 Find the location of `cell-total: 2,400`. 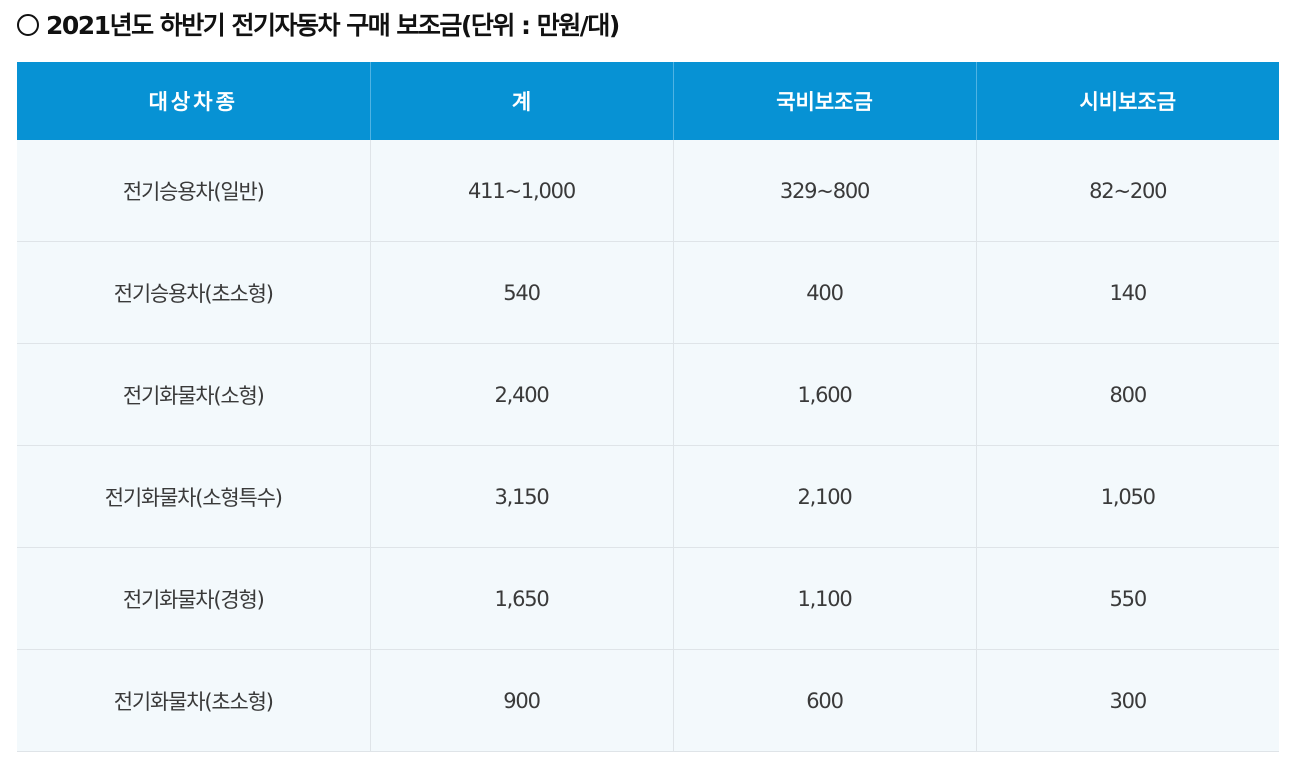

cell-total: 2,400 is located at coordinates (521, 394).